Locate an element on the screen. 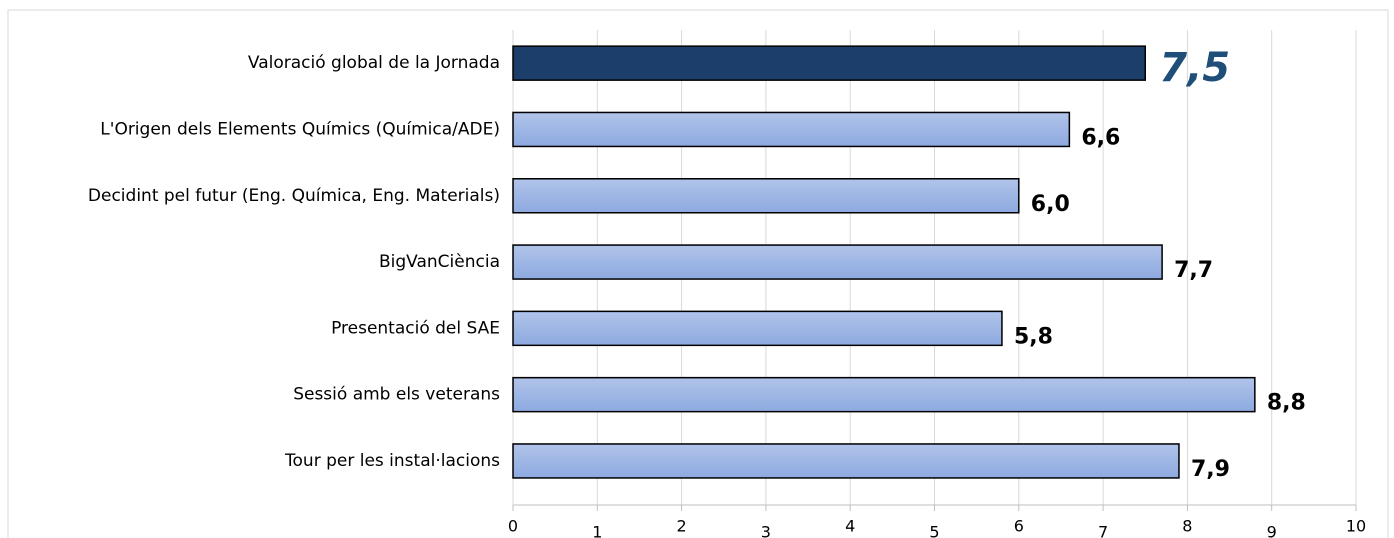 Image resolution: width=1394 pixels, height=538 pixels. value-label: 7,5 is located at coordinates (1194, 68).